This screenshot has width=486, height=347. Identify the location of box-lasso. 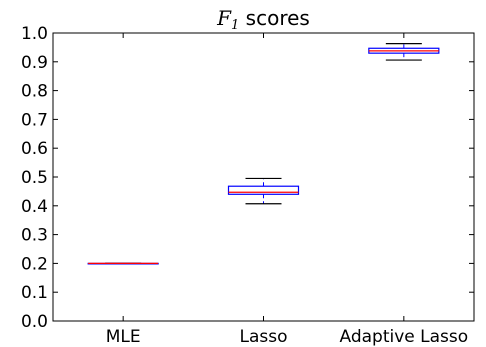
(263, 191).